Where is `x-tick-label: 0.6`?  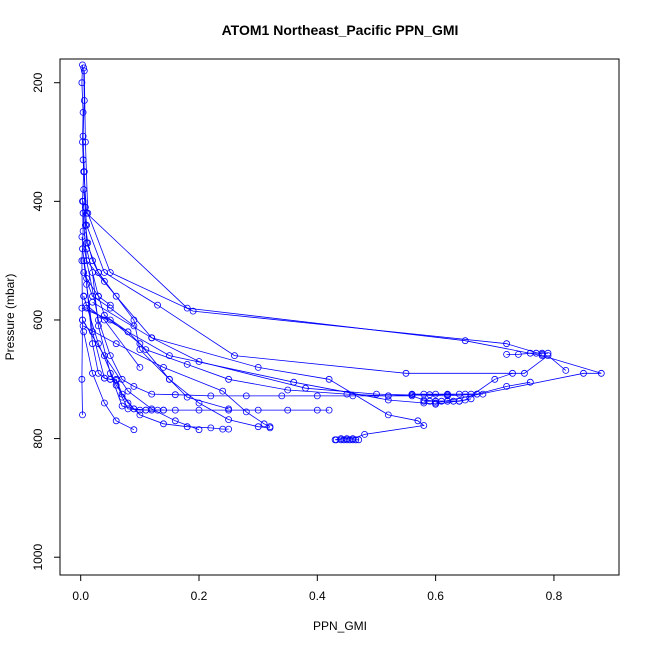
x-tick-label: 0.6 is located at coordinates (435, 596).